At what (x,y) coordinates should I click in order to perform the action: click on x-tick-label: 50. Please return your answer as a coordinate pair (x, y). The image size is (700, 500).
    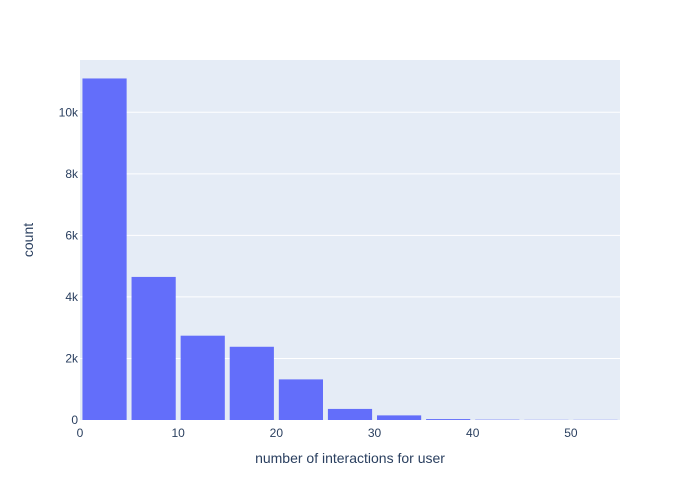
    Looking at the image, I should click on (571, 433).